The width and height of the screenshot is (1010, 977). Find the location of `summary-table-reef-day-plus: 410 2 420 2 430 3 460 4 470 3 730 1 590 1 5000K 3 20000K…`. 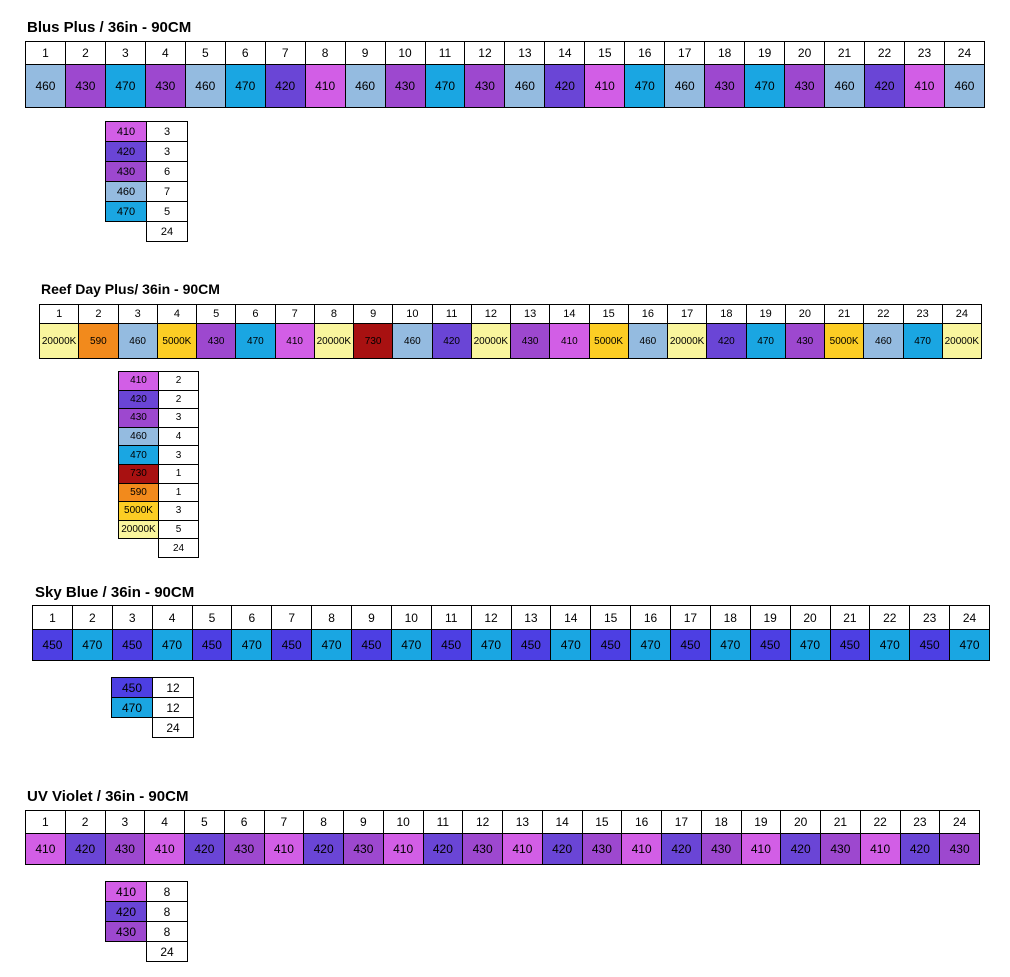

summary-table-reef-day-plus: 410 2 420 2 430 3 460 4 470 3 730 1 590 1 5000K 3 20000K… is located at coordinates (158, 464).